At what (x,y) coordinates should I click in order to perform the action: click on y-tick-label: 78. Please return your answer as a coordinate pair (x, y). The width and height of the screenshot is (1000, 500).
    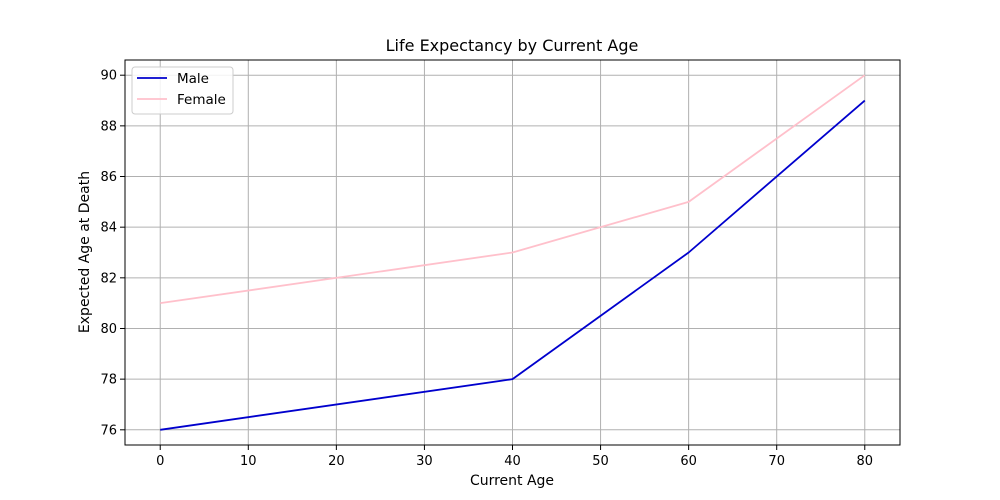
    Looking at the image, I should click on (108, 380).